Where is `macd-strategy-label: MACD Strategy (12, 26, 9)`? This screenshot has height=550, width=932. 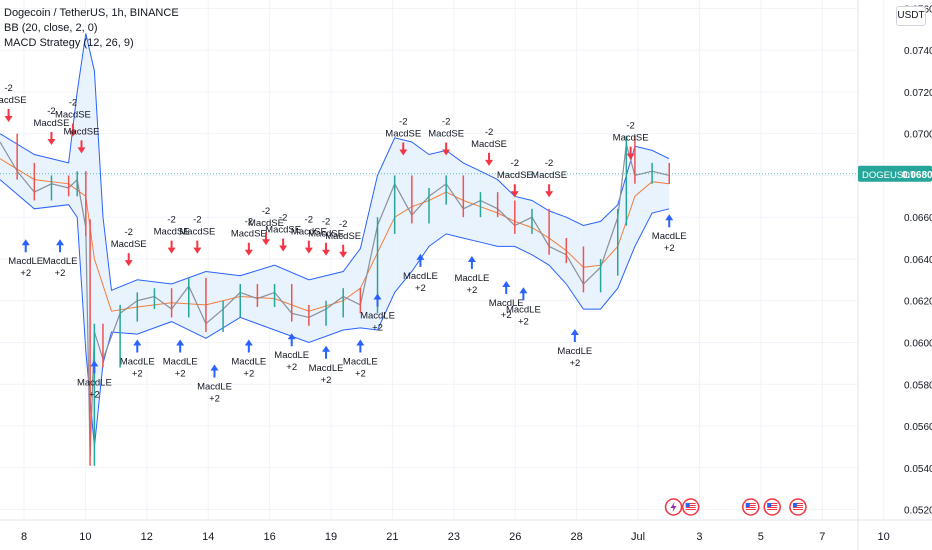
macd-strategy-label: MACD Strategy (12, 26, 9) is located at coordinates (69, 43).